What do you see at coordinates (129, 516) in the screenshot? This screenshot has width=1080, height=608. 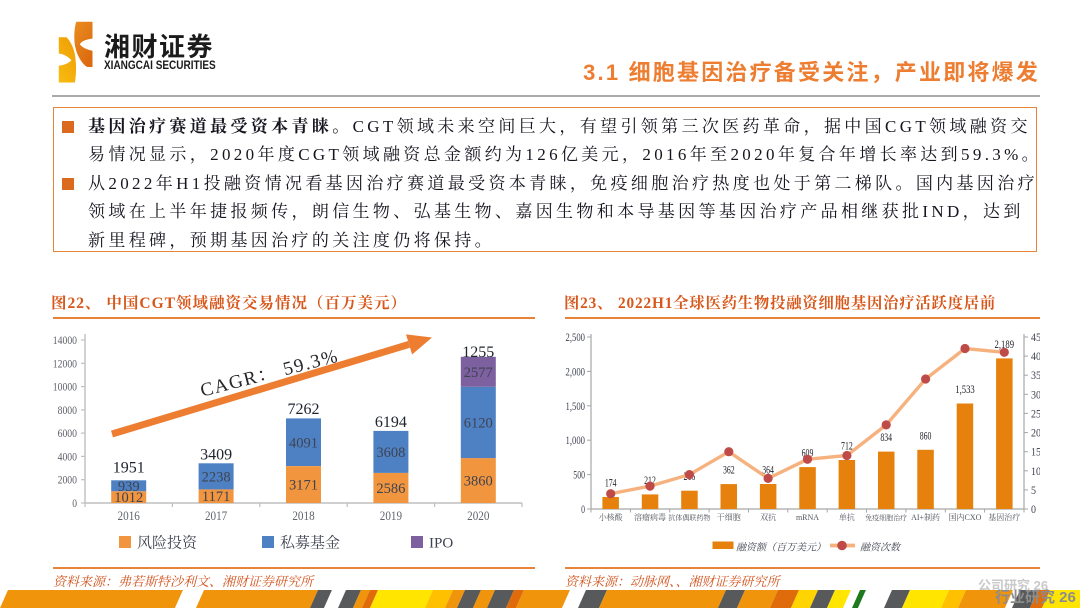 I see `svg-text: 2016` at bounding box center [129, 516].